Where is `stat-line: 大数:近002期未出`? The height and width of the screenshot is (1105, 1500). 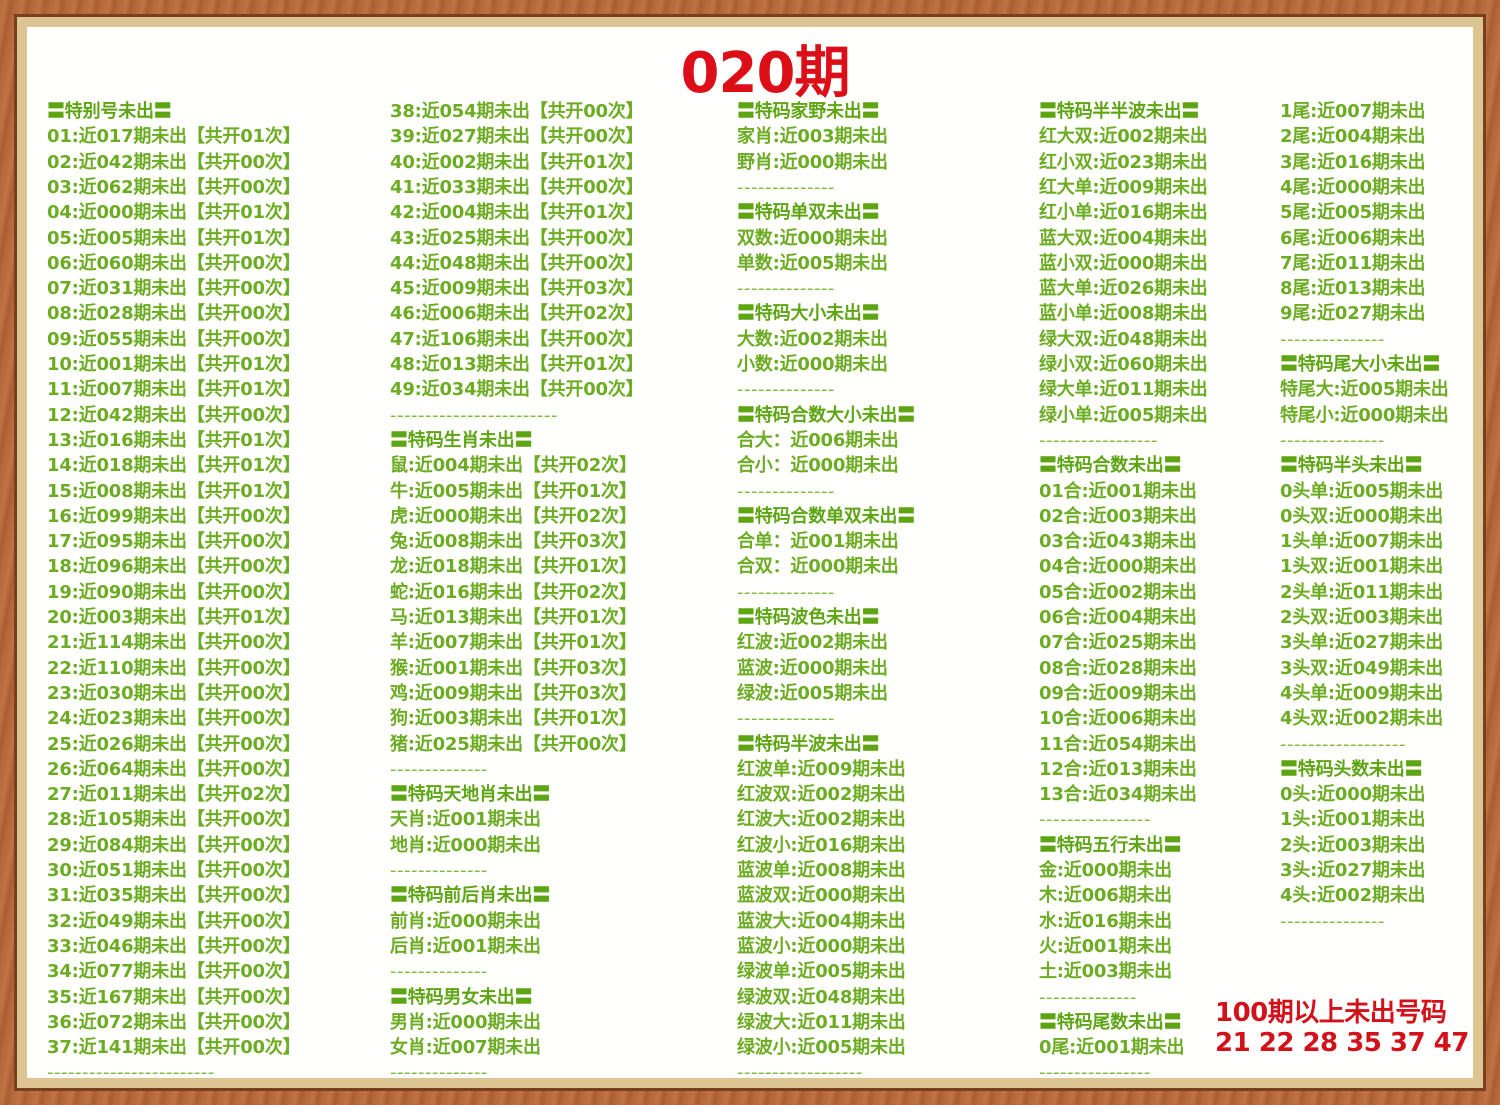 stat-line: 大数:近002期未出 is located at coordinates (812, 339).